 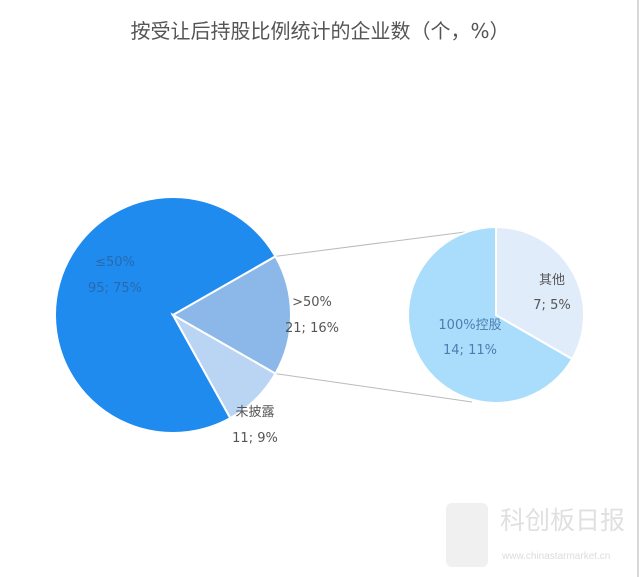 What do you see at coordinates (320, 31) in the screenshot?
I see `chart-title: 按受让后持股比例统计的企业数（个，%）` at bounding box center [320, 31].